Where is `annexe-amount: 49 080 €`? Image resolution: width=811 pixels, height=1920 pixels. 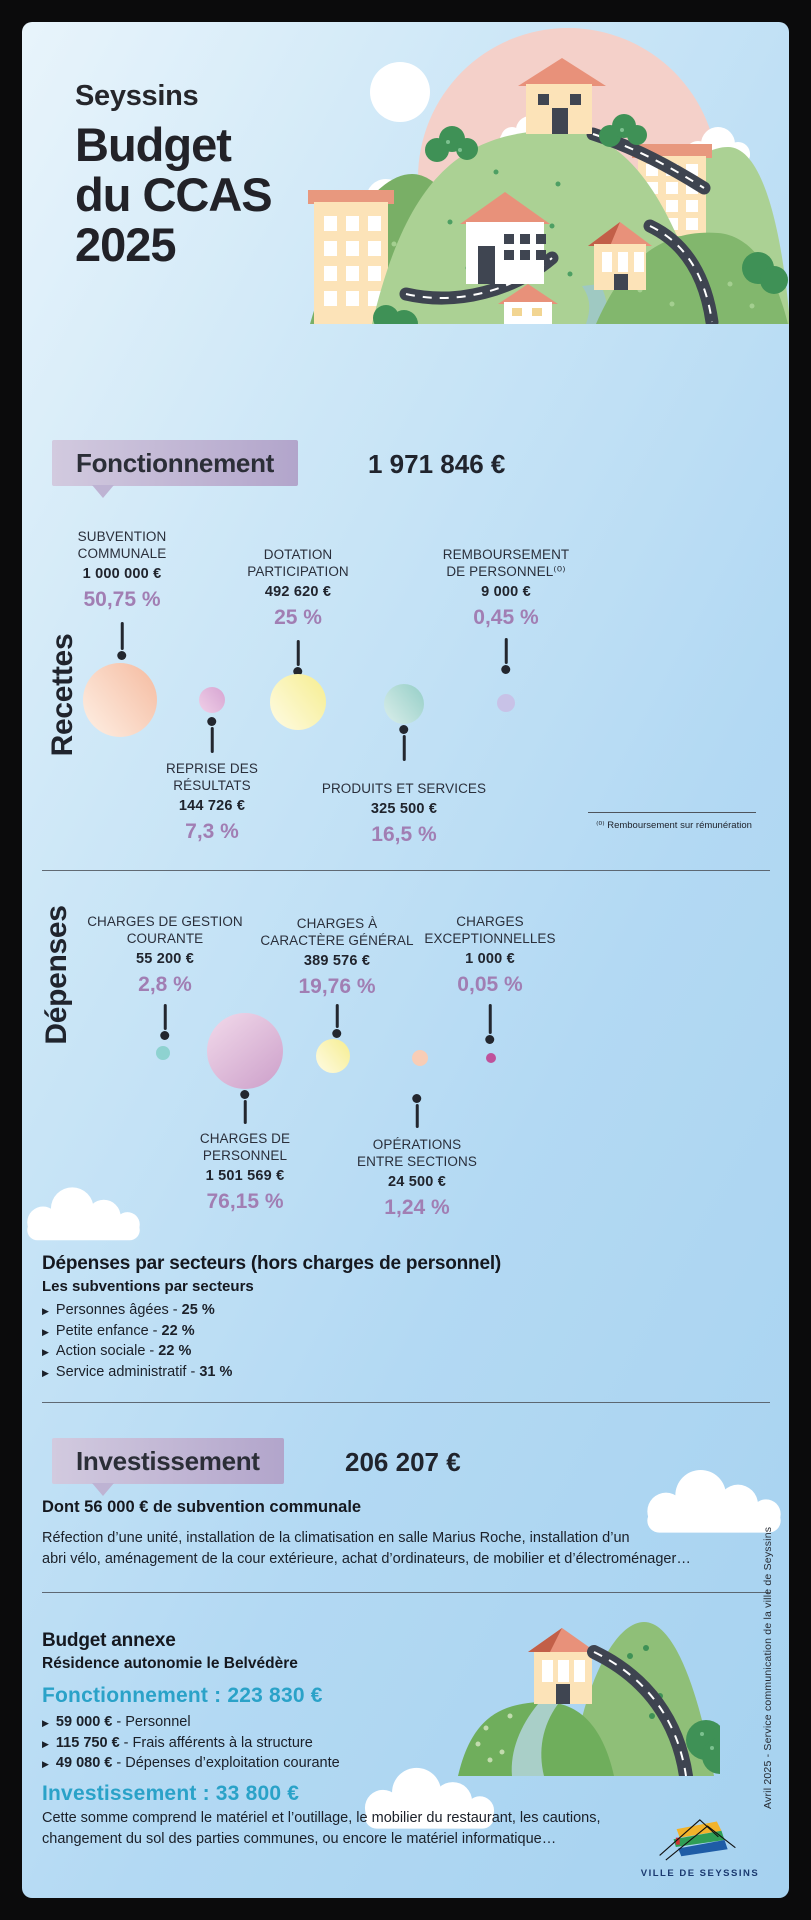
annexe-amount: 49 080 € is located at coordinates (84, 1763).